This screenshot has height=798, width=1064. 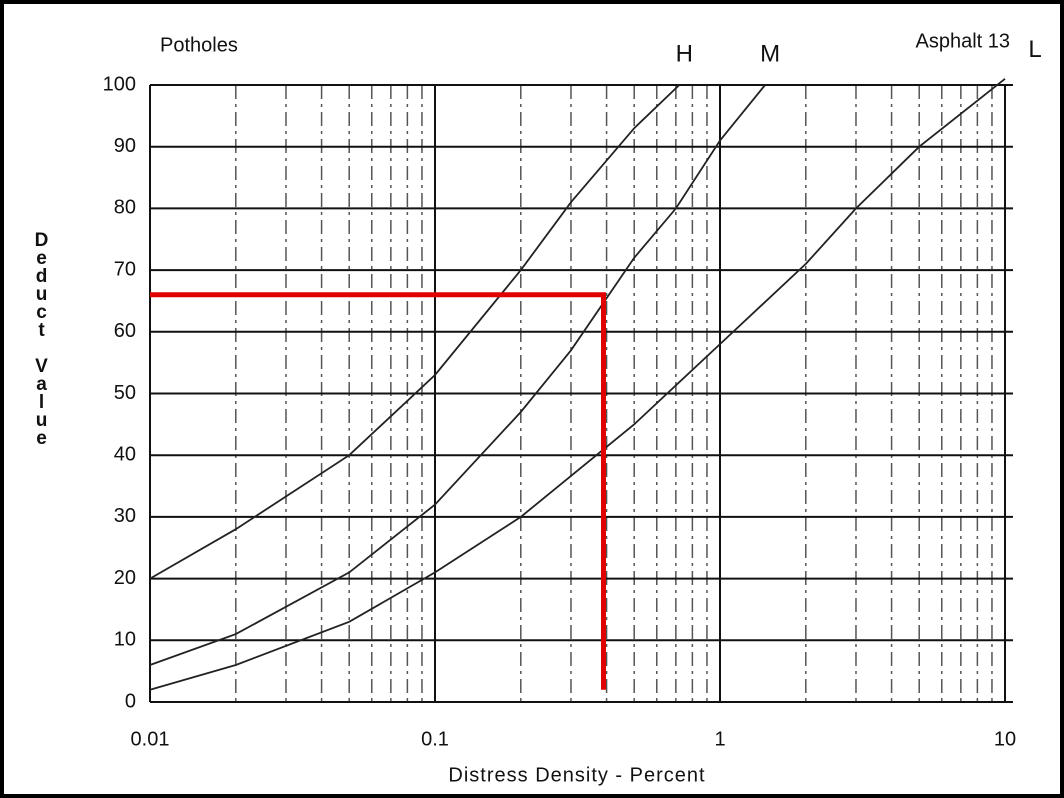 What do you see at coordinates (1034, 49) in the screenshot?
I see `series-label: L` at bounding box center [1034, 49].